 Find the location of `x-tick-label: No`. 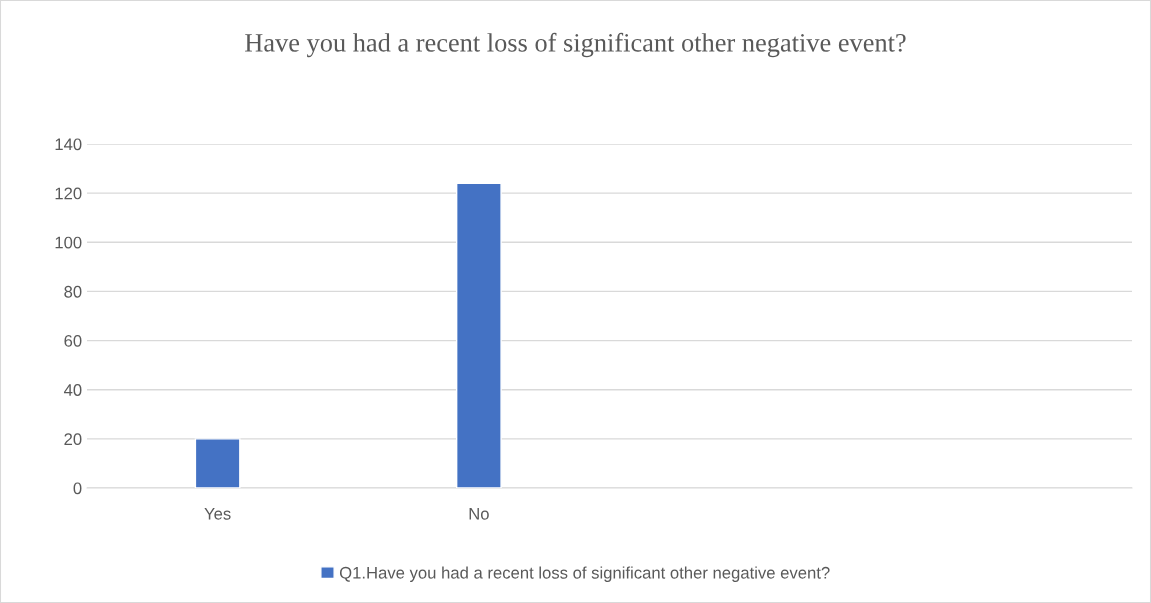

x-tick-label: No is located at coordinates (479, 514).